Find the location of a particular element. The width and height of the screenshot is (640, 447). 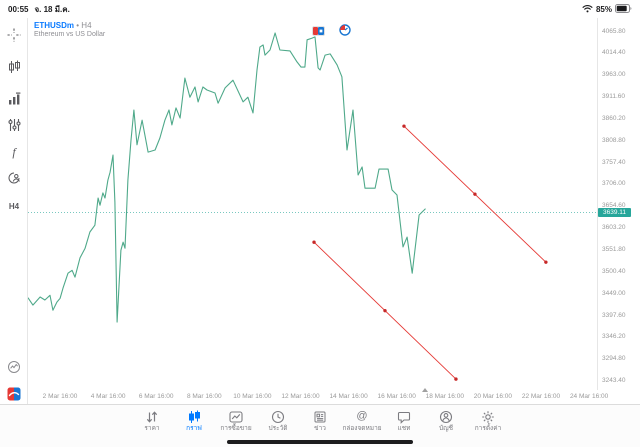

bottom-navigation: ราคา กราฟ การซื้อขาย ประวัติ ข่าว is located at coordinates (320, 425).